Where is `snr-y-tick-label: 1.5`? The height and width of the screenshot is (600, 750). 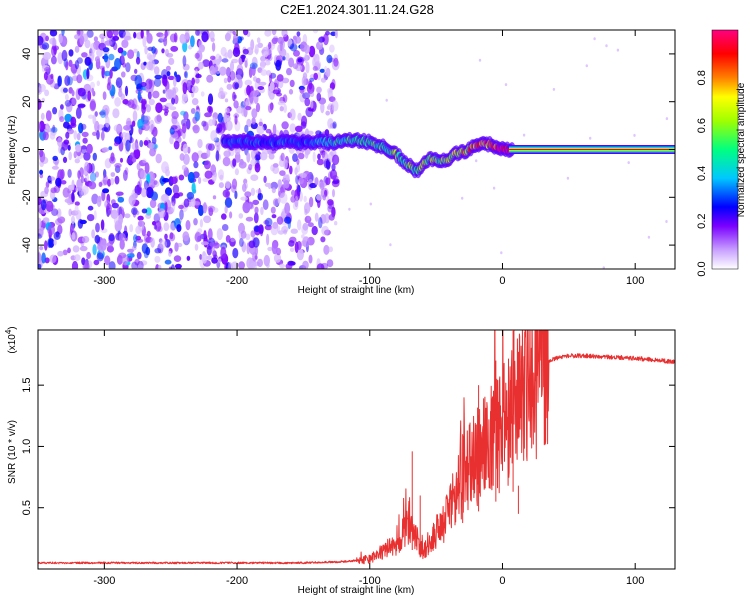 snr-y-tick-label: 1.5 is located at coordinates (27, 385).